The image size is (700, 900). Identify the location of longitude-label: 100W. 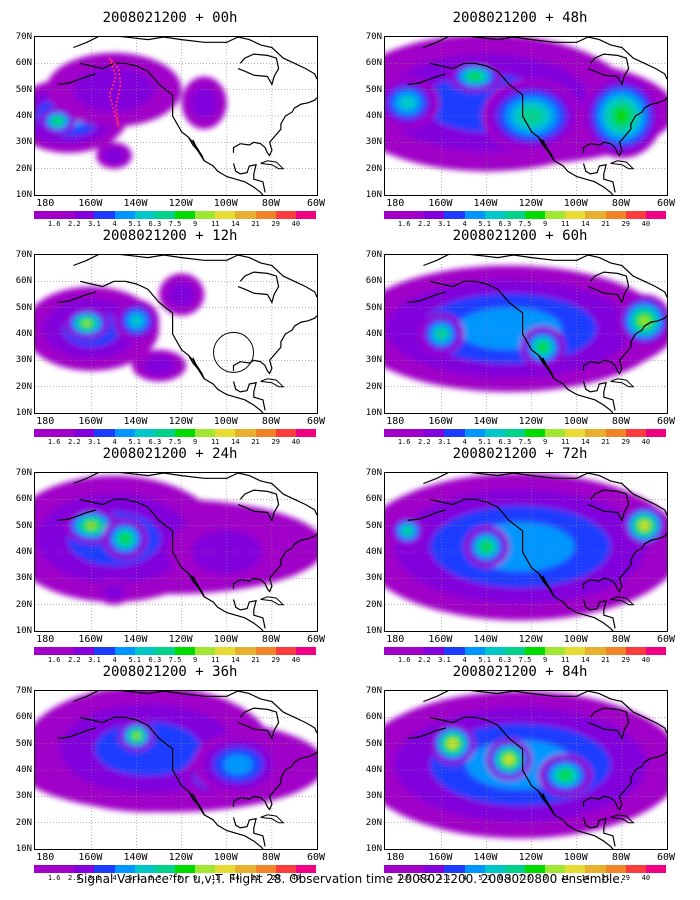
(575, 857).